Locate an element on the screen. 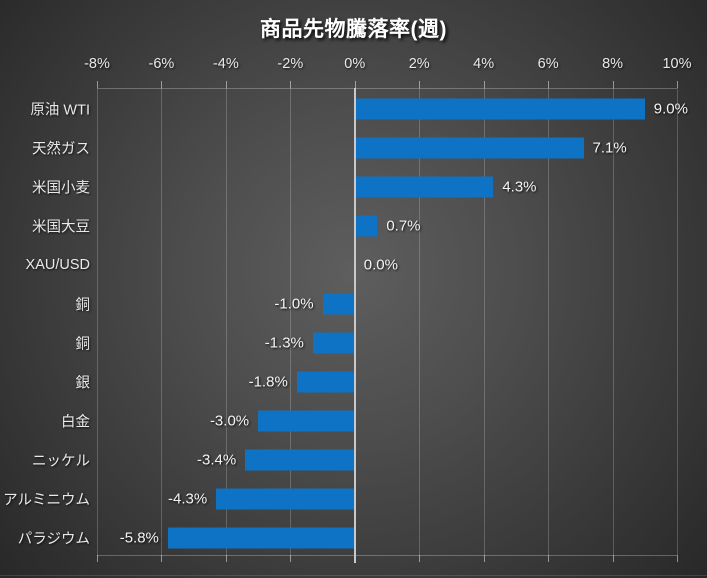  category-label: アルミニウム is located at coordinates (46, 500).